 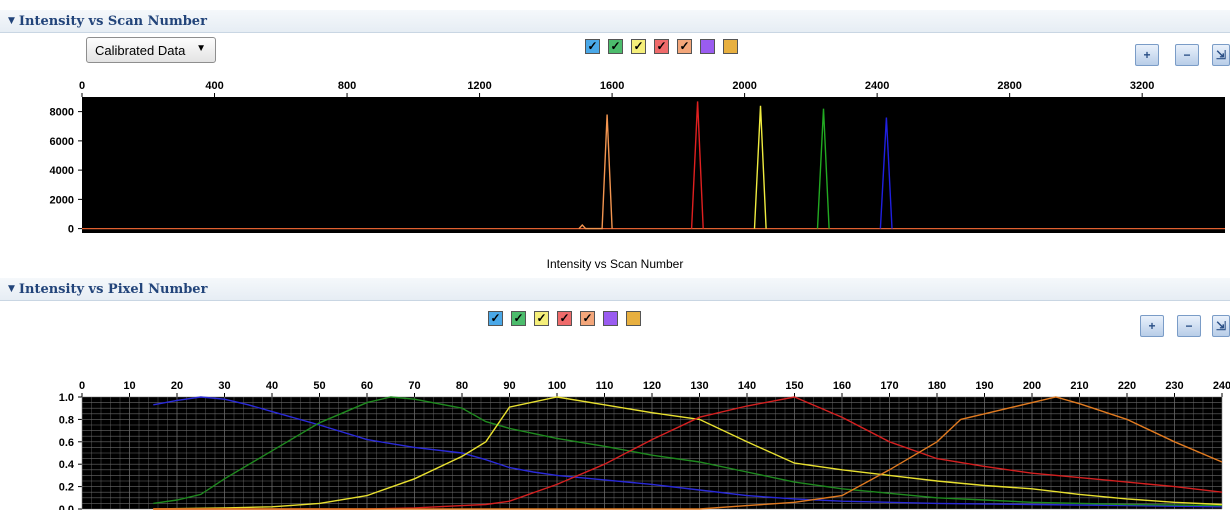 What do you see at coordinates (66, 443) in the screenshot?
I see `y-tick-label: 0.6` at bounding box center [66, 443].